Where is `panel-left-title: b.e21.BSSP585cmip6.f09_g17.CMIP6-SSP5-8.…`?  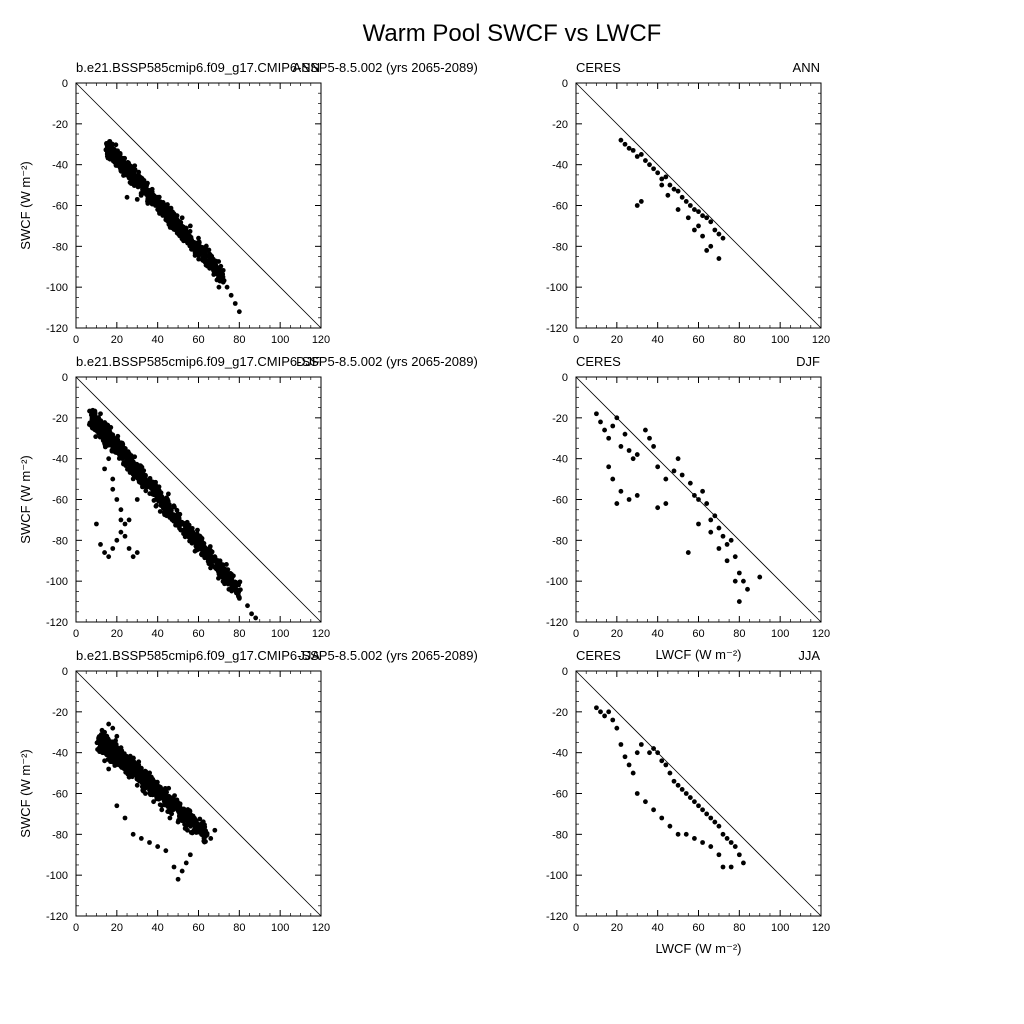 panel-left-title: b.e21.BSSP585cmip6.f09_g17.CMIP6-SSP5-8.… is located at coordinates (277, 655).